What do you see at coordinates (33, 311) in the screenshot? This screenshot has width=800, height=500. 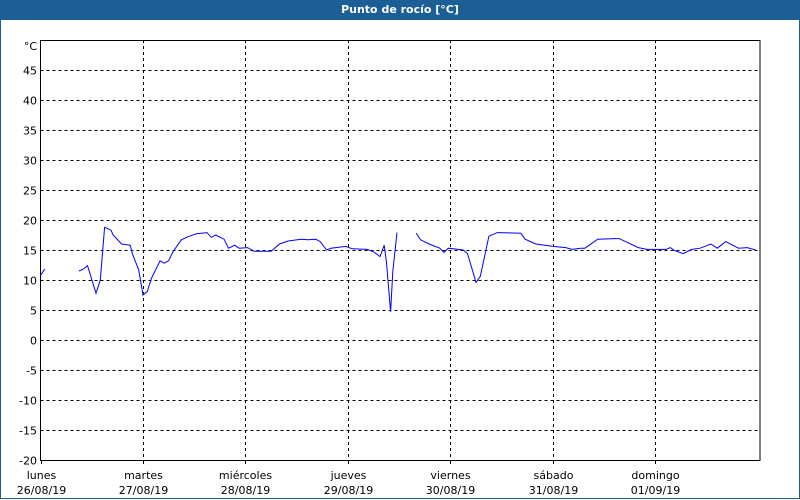 I see `y-tick-label: 5` at bounding box center [33, 311].